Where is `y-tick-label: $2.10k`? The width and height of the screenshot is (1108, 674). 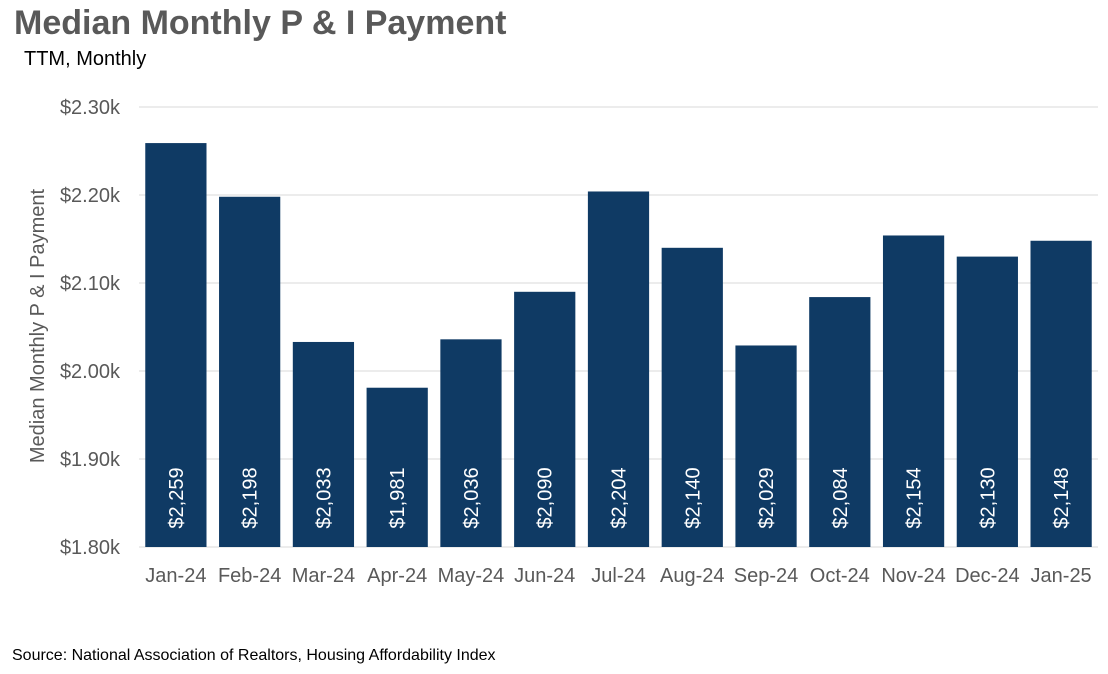 y-tick-label: $2.10k is located at coordinates (90, 284).